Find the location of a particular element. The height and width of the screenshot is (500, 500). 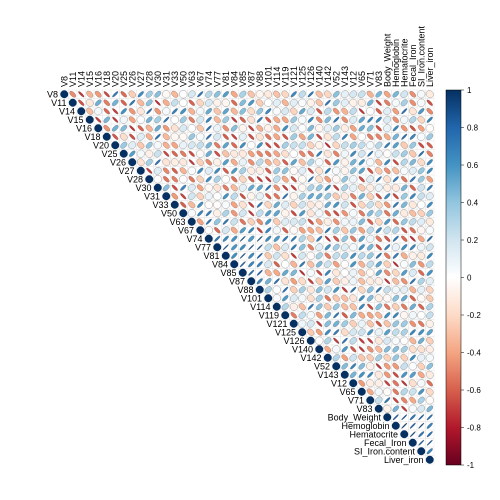

column-label: V31 is located at coordinates (166, 79).